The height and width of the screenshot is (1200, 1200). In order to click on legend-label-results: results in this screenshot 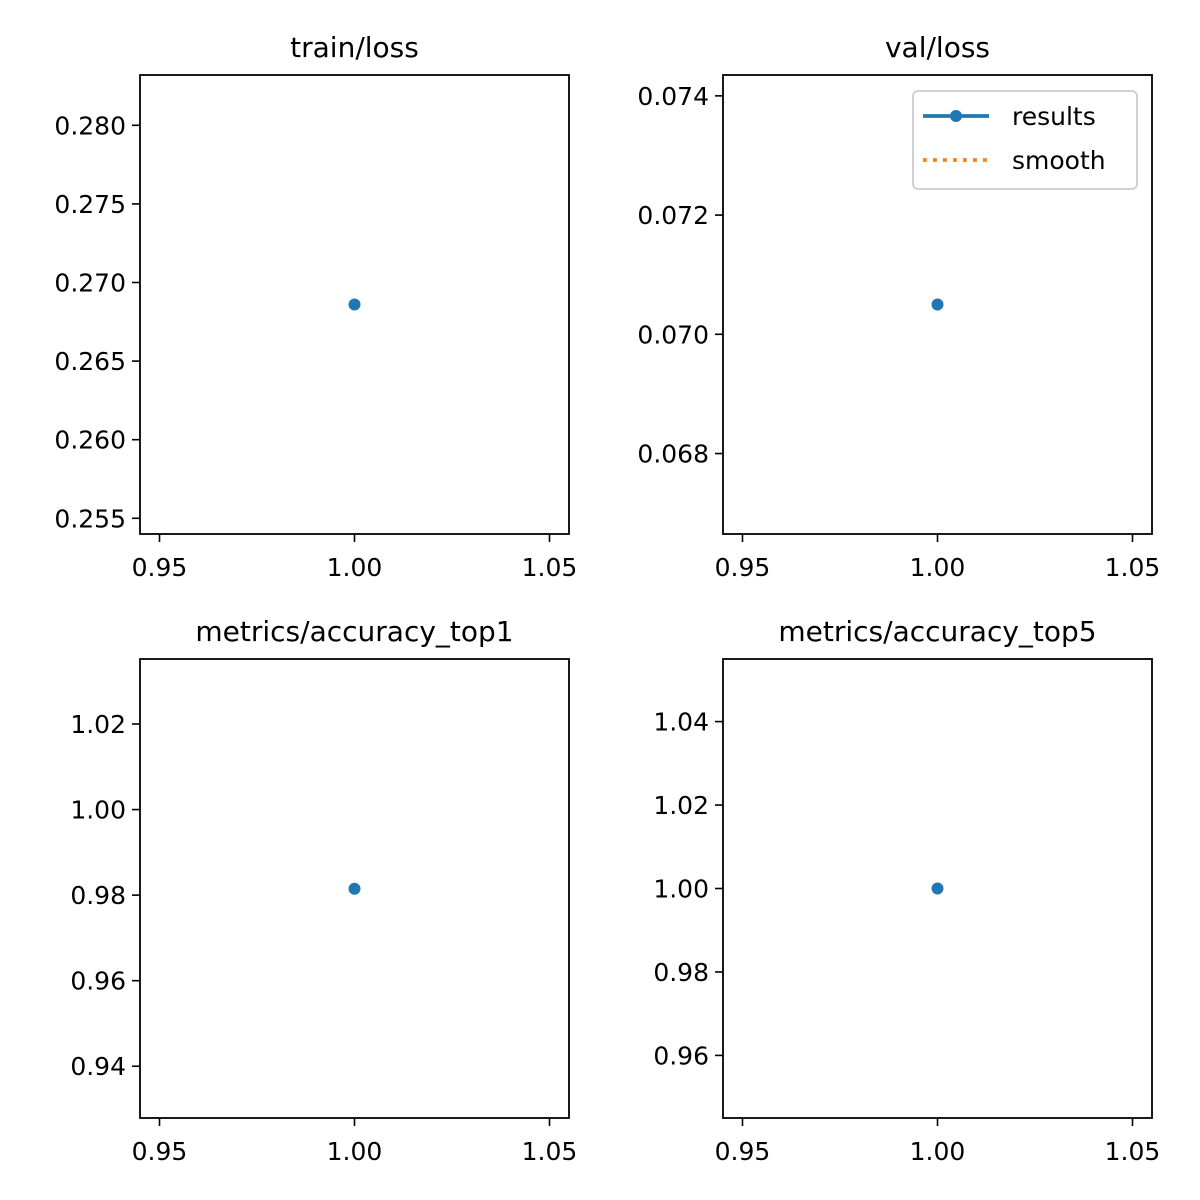, I will do `click(1054, 116)`.